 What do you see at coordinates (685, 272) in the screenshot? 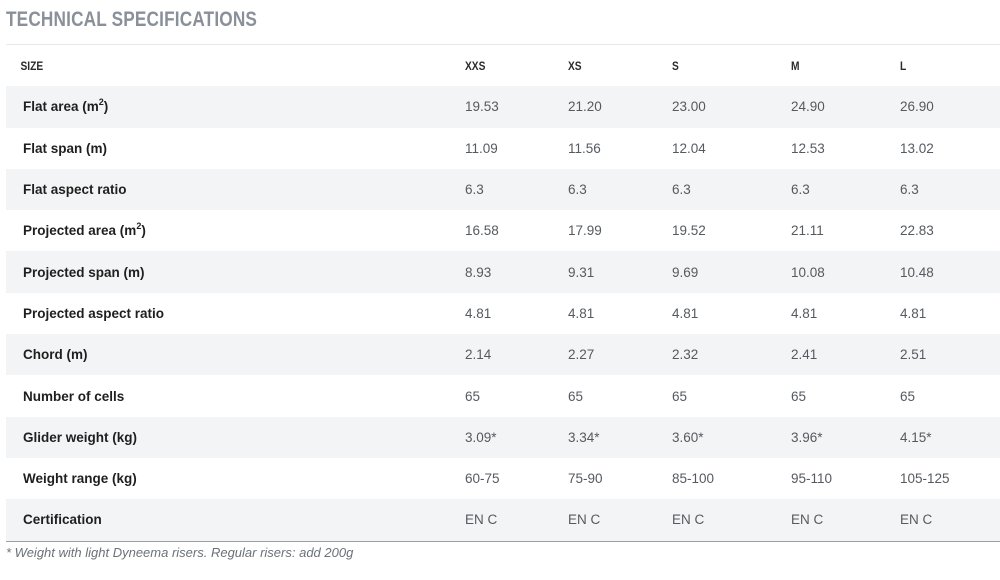
I see `table-cell: 9.69` at bounding box center [685, 272].